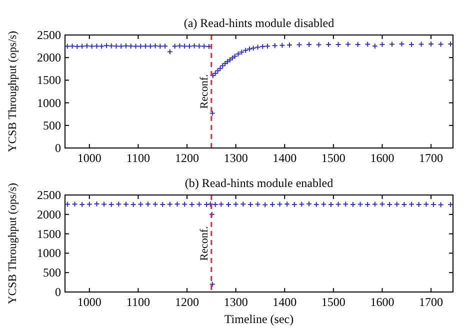 Image resolution: width=474 pixels, height=331 pixels. What do you see at coordinates (259, 23) in the screenshot?
I see `chart-title: (a) Read-hints module disabled` at bounding box center [259, 23].